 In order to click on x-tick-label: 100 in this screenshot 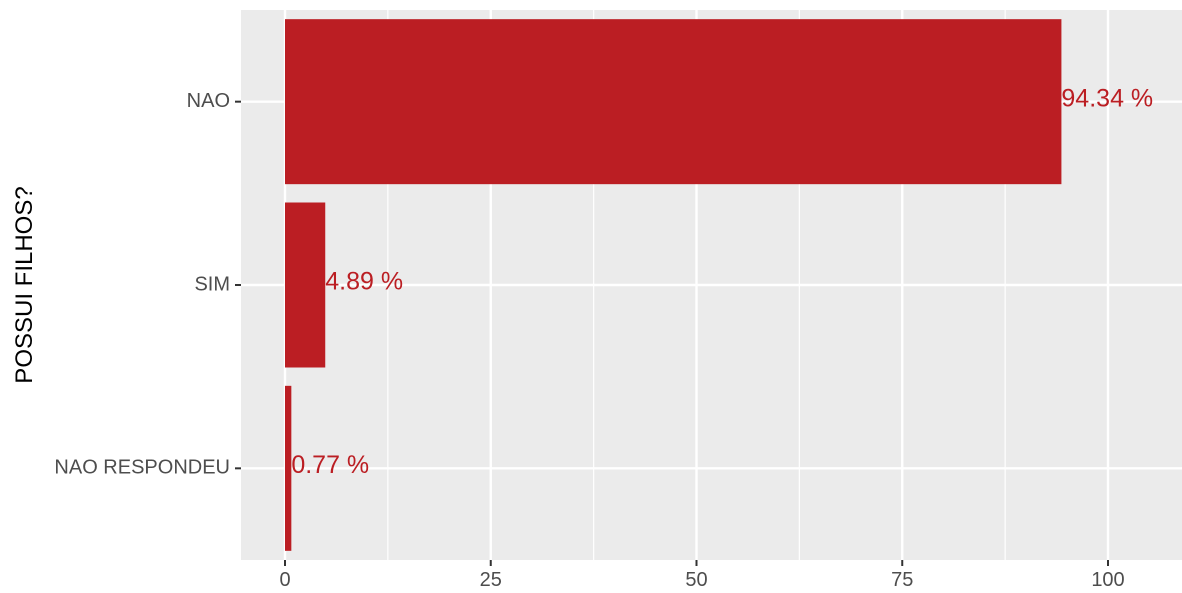, I will do `click(1107, 580)`.